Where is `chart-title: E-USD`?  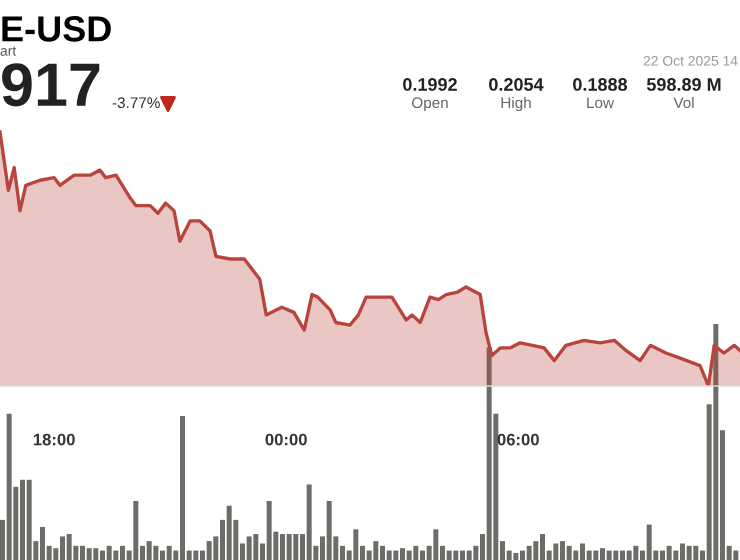
chart-title: E-USD is located at coordinates (56, 29).